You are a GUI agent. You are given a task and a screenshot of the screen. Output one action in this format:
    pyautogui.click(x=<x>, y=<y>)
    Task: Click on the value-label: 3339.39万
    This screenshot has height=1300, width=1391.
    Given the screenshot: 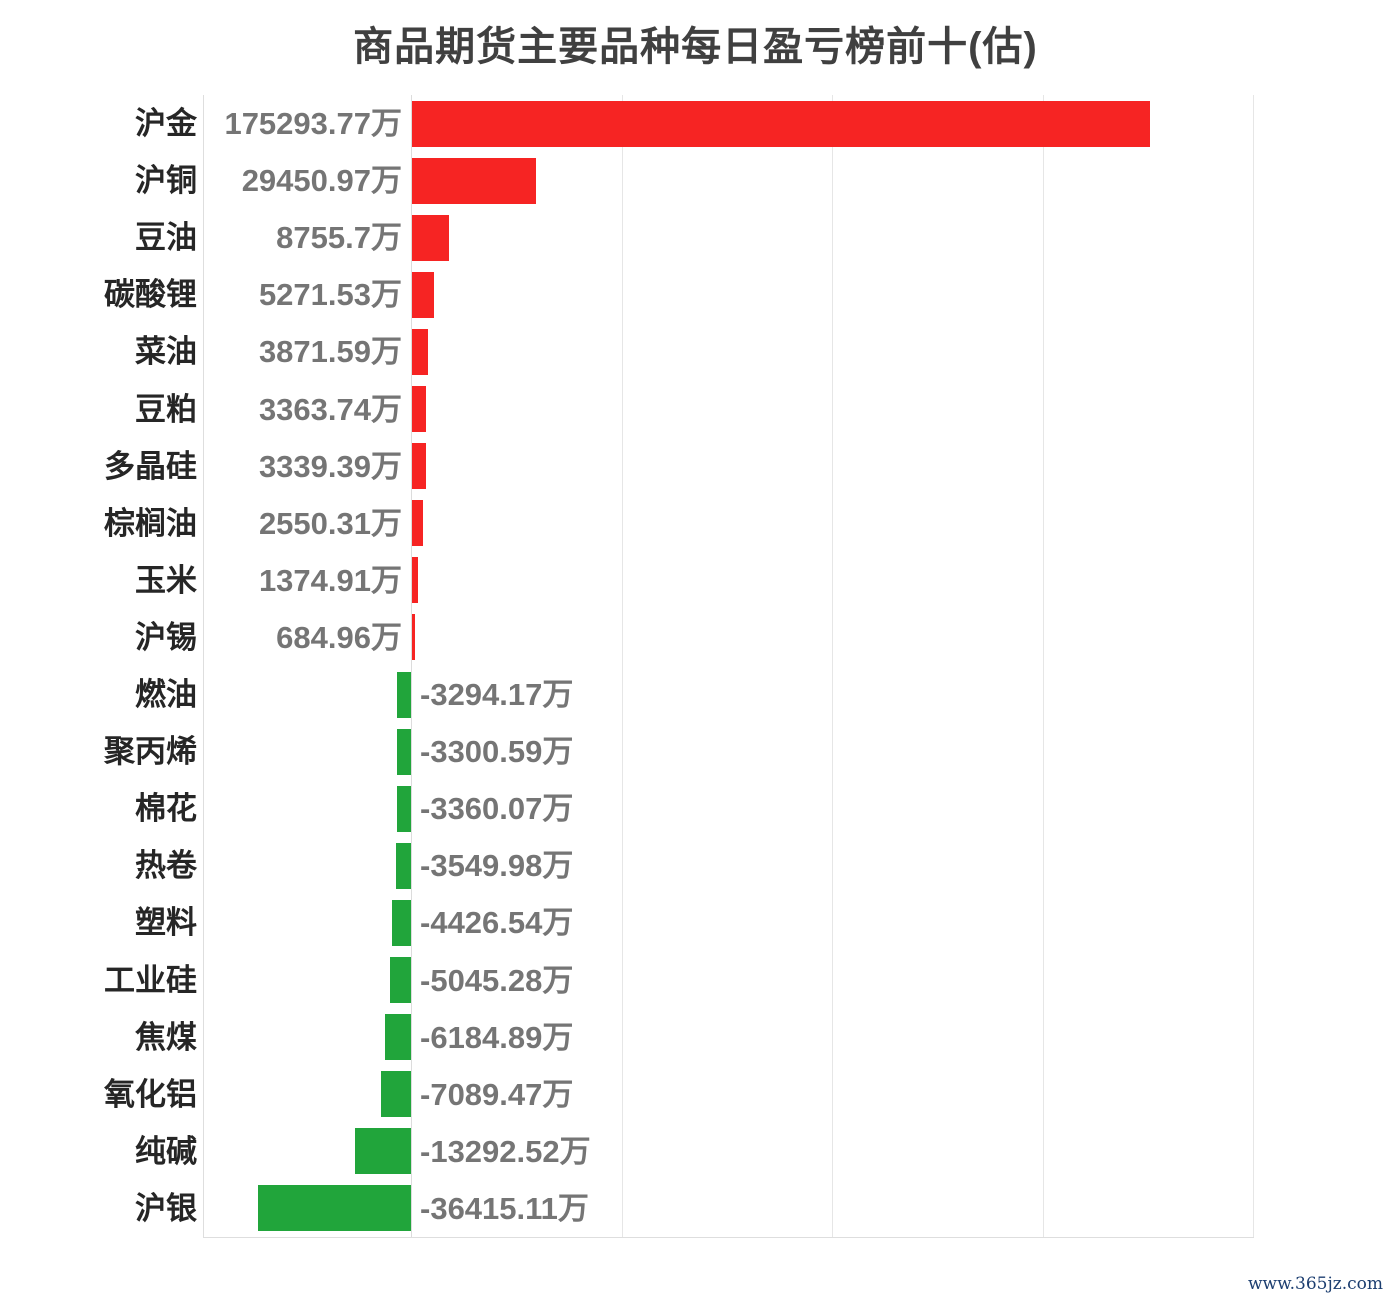 What is the action you would take?
    pyautogui.click(x=330, y=466)
    